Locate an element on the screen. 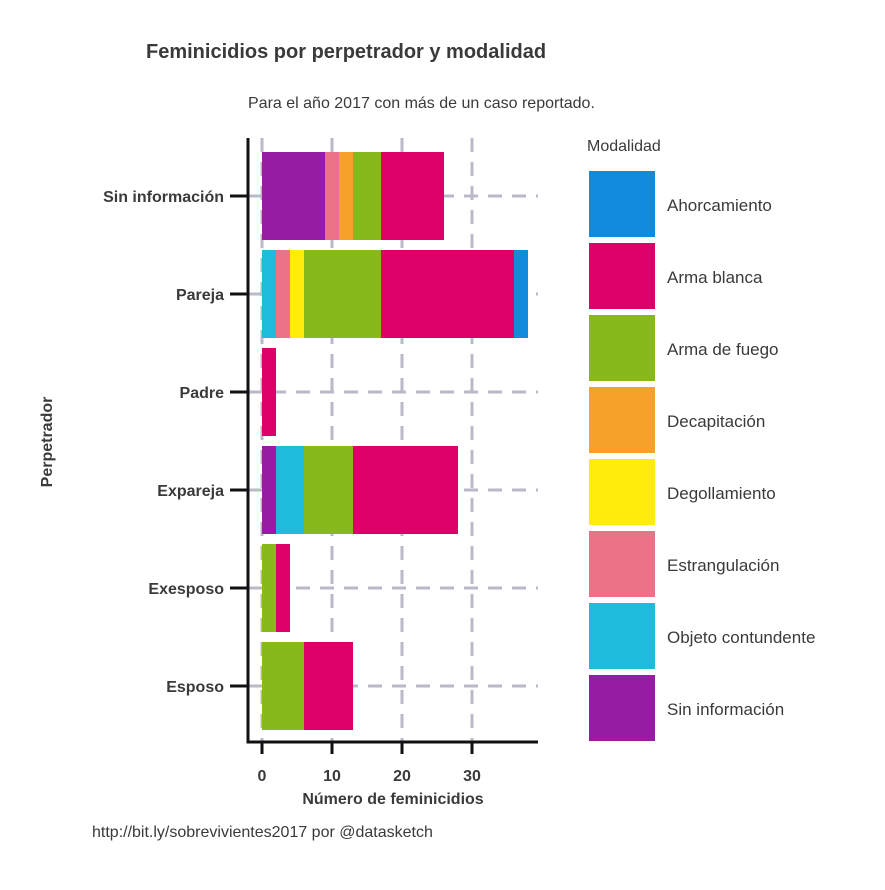 The image size is (885, 890). x-tick-label: 20 is located at coordinates (402, 776).